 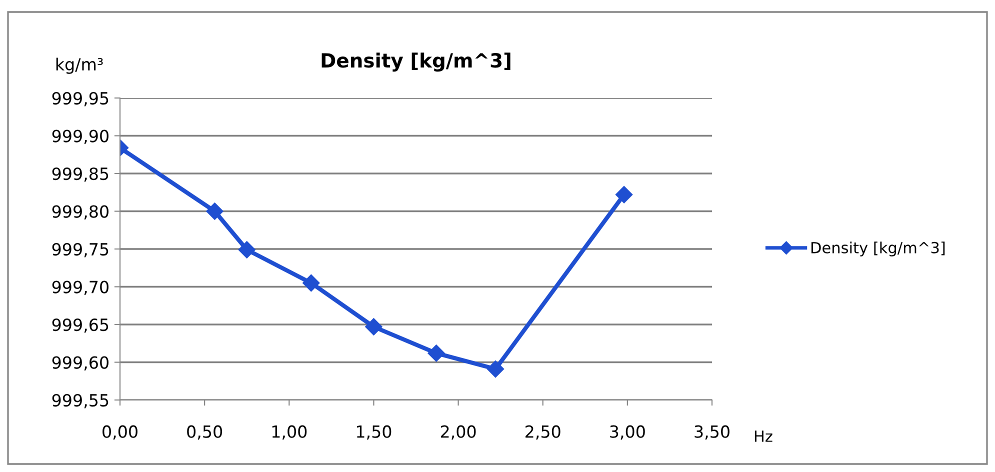 I want to click on x-tick-label: 0,50, so click(x=204, y=432).